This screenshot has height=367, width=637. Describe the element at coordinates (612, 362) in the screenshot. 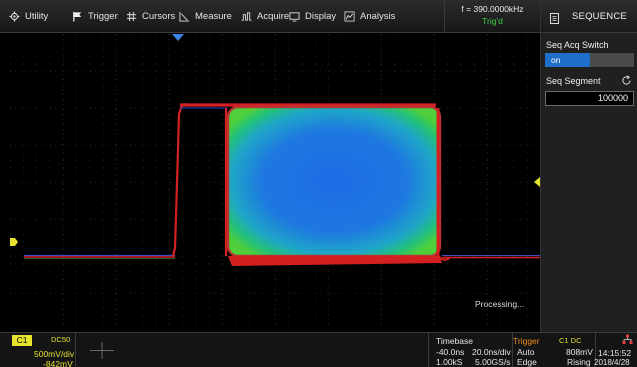

I see `clock-date: 2018/4/28` at that location.